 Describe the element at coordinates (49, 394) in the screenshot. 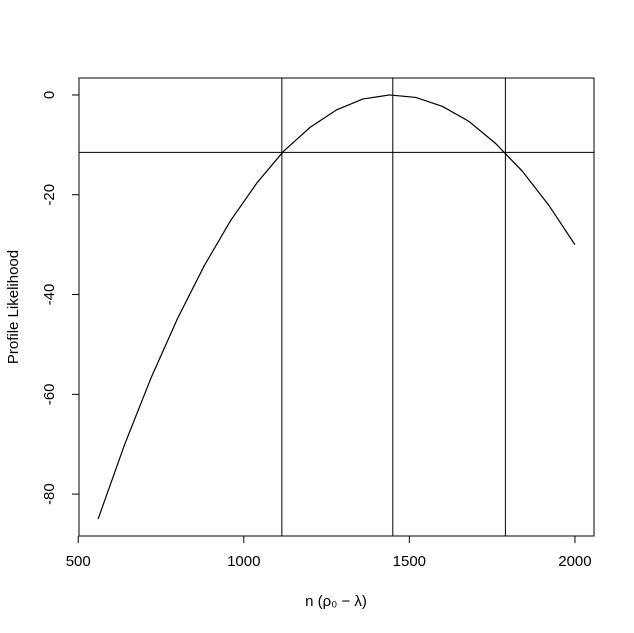

I see `y-tick-label: -60` at that location.